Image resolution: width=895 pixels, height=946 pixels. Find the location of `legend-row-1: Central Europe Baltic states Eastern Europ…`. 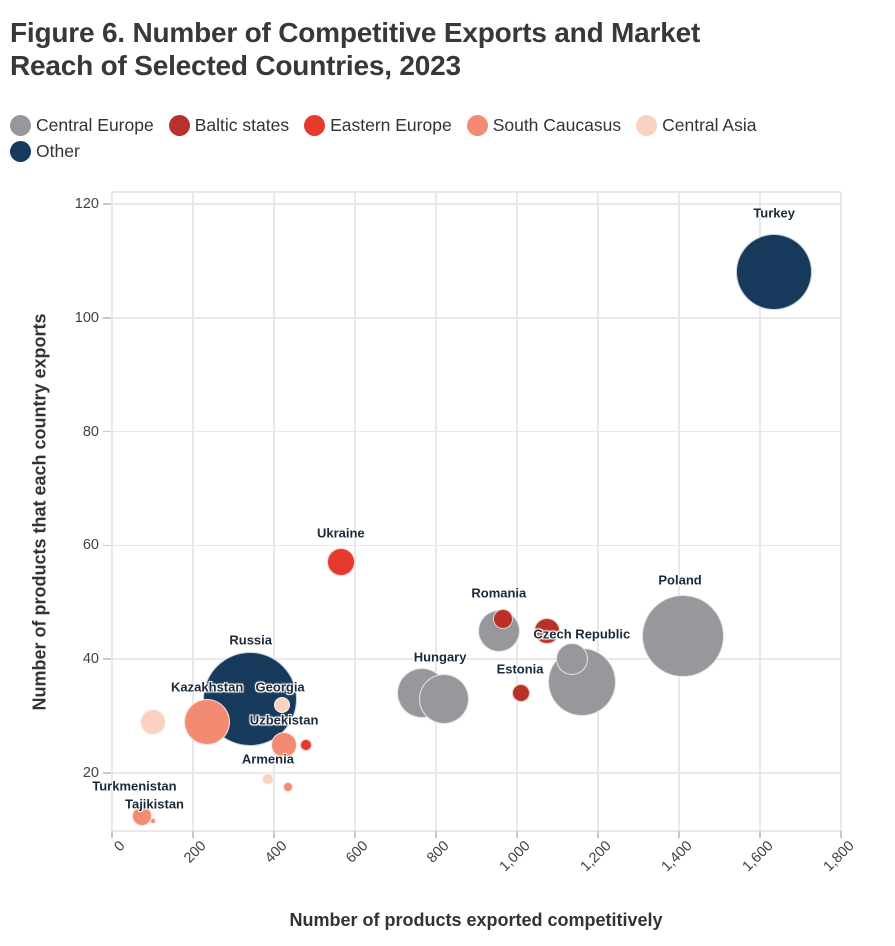

legend-row-1: Central Europe Baltic states Eastern Europ… is located at coordinates (383, 125).